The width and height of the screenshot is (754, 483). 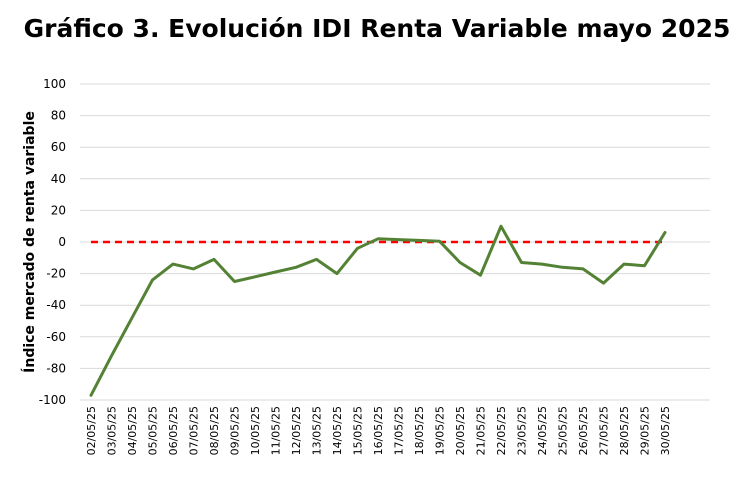 What do you see at coordinates (58, 116) in the screenshot?
I see `y-tick-label: 80` at bounding box center [58, 116].